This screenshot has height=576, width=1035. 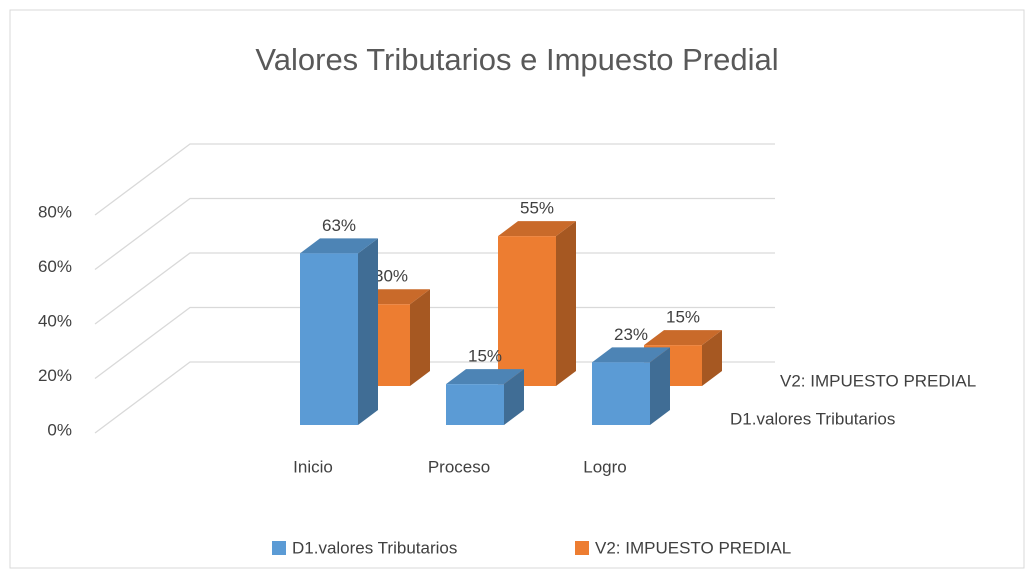 What do you see at coordinates (55, 320) in the screenshot?
I see `y-tick-label: 40%` at bounding box center [55, 320].